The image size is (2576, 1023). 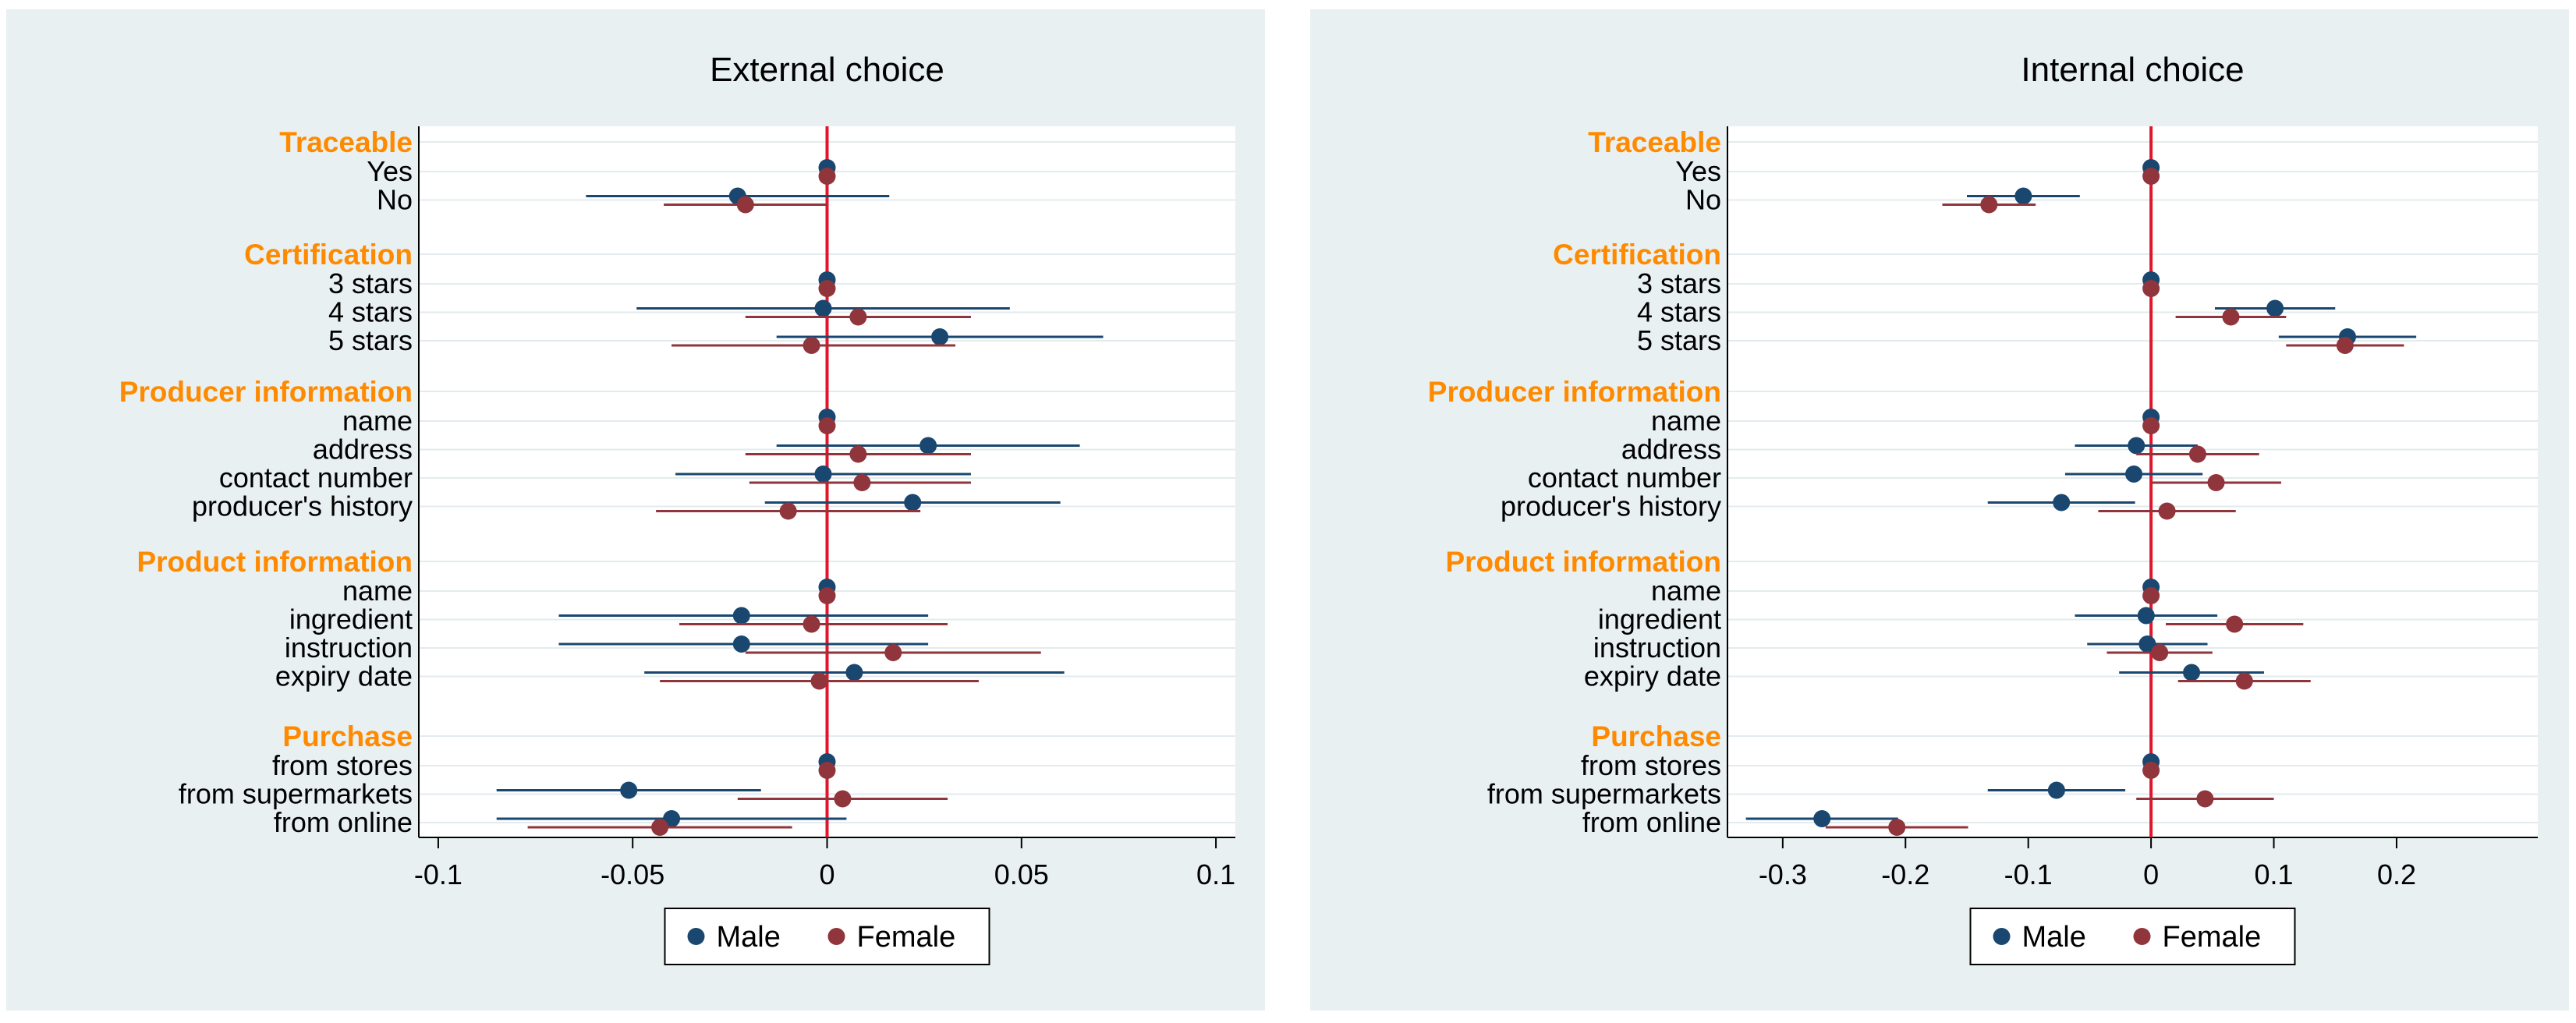 I want to click on chart-title: Internal choice, so click(x=2132, y=70).